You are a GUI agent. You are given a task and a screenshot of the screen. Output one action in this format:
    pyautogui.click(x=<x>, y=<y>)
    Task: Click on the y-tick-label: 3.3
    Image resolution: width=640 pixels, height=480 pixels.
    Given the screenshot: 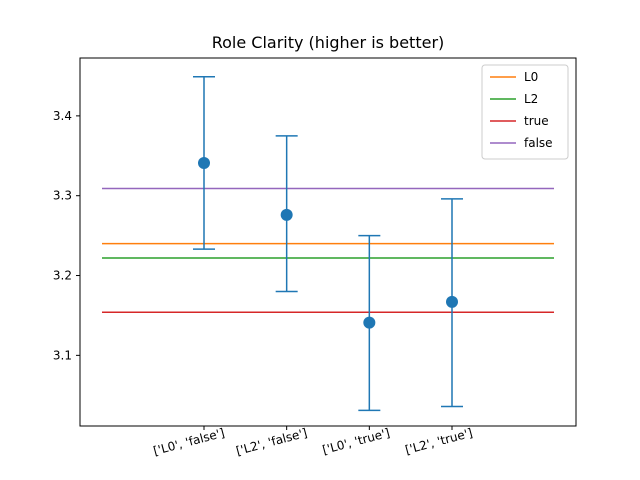 What is the action you would take?
    pyautogui.click(x=62, y=196)
    